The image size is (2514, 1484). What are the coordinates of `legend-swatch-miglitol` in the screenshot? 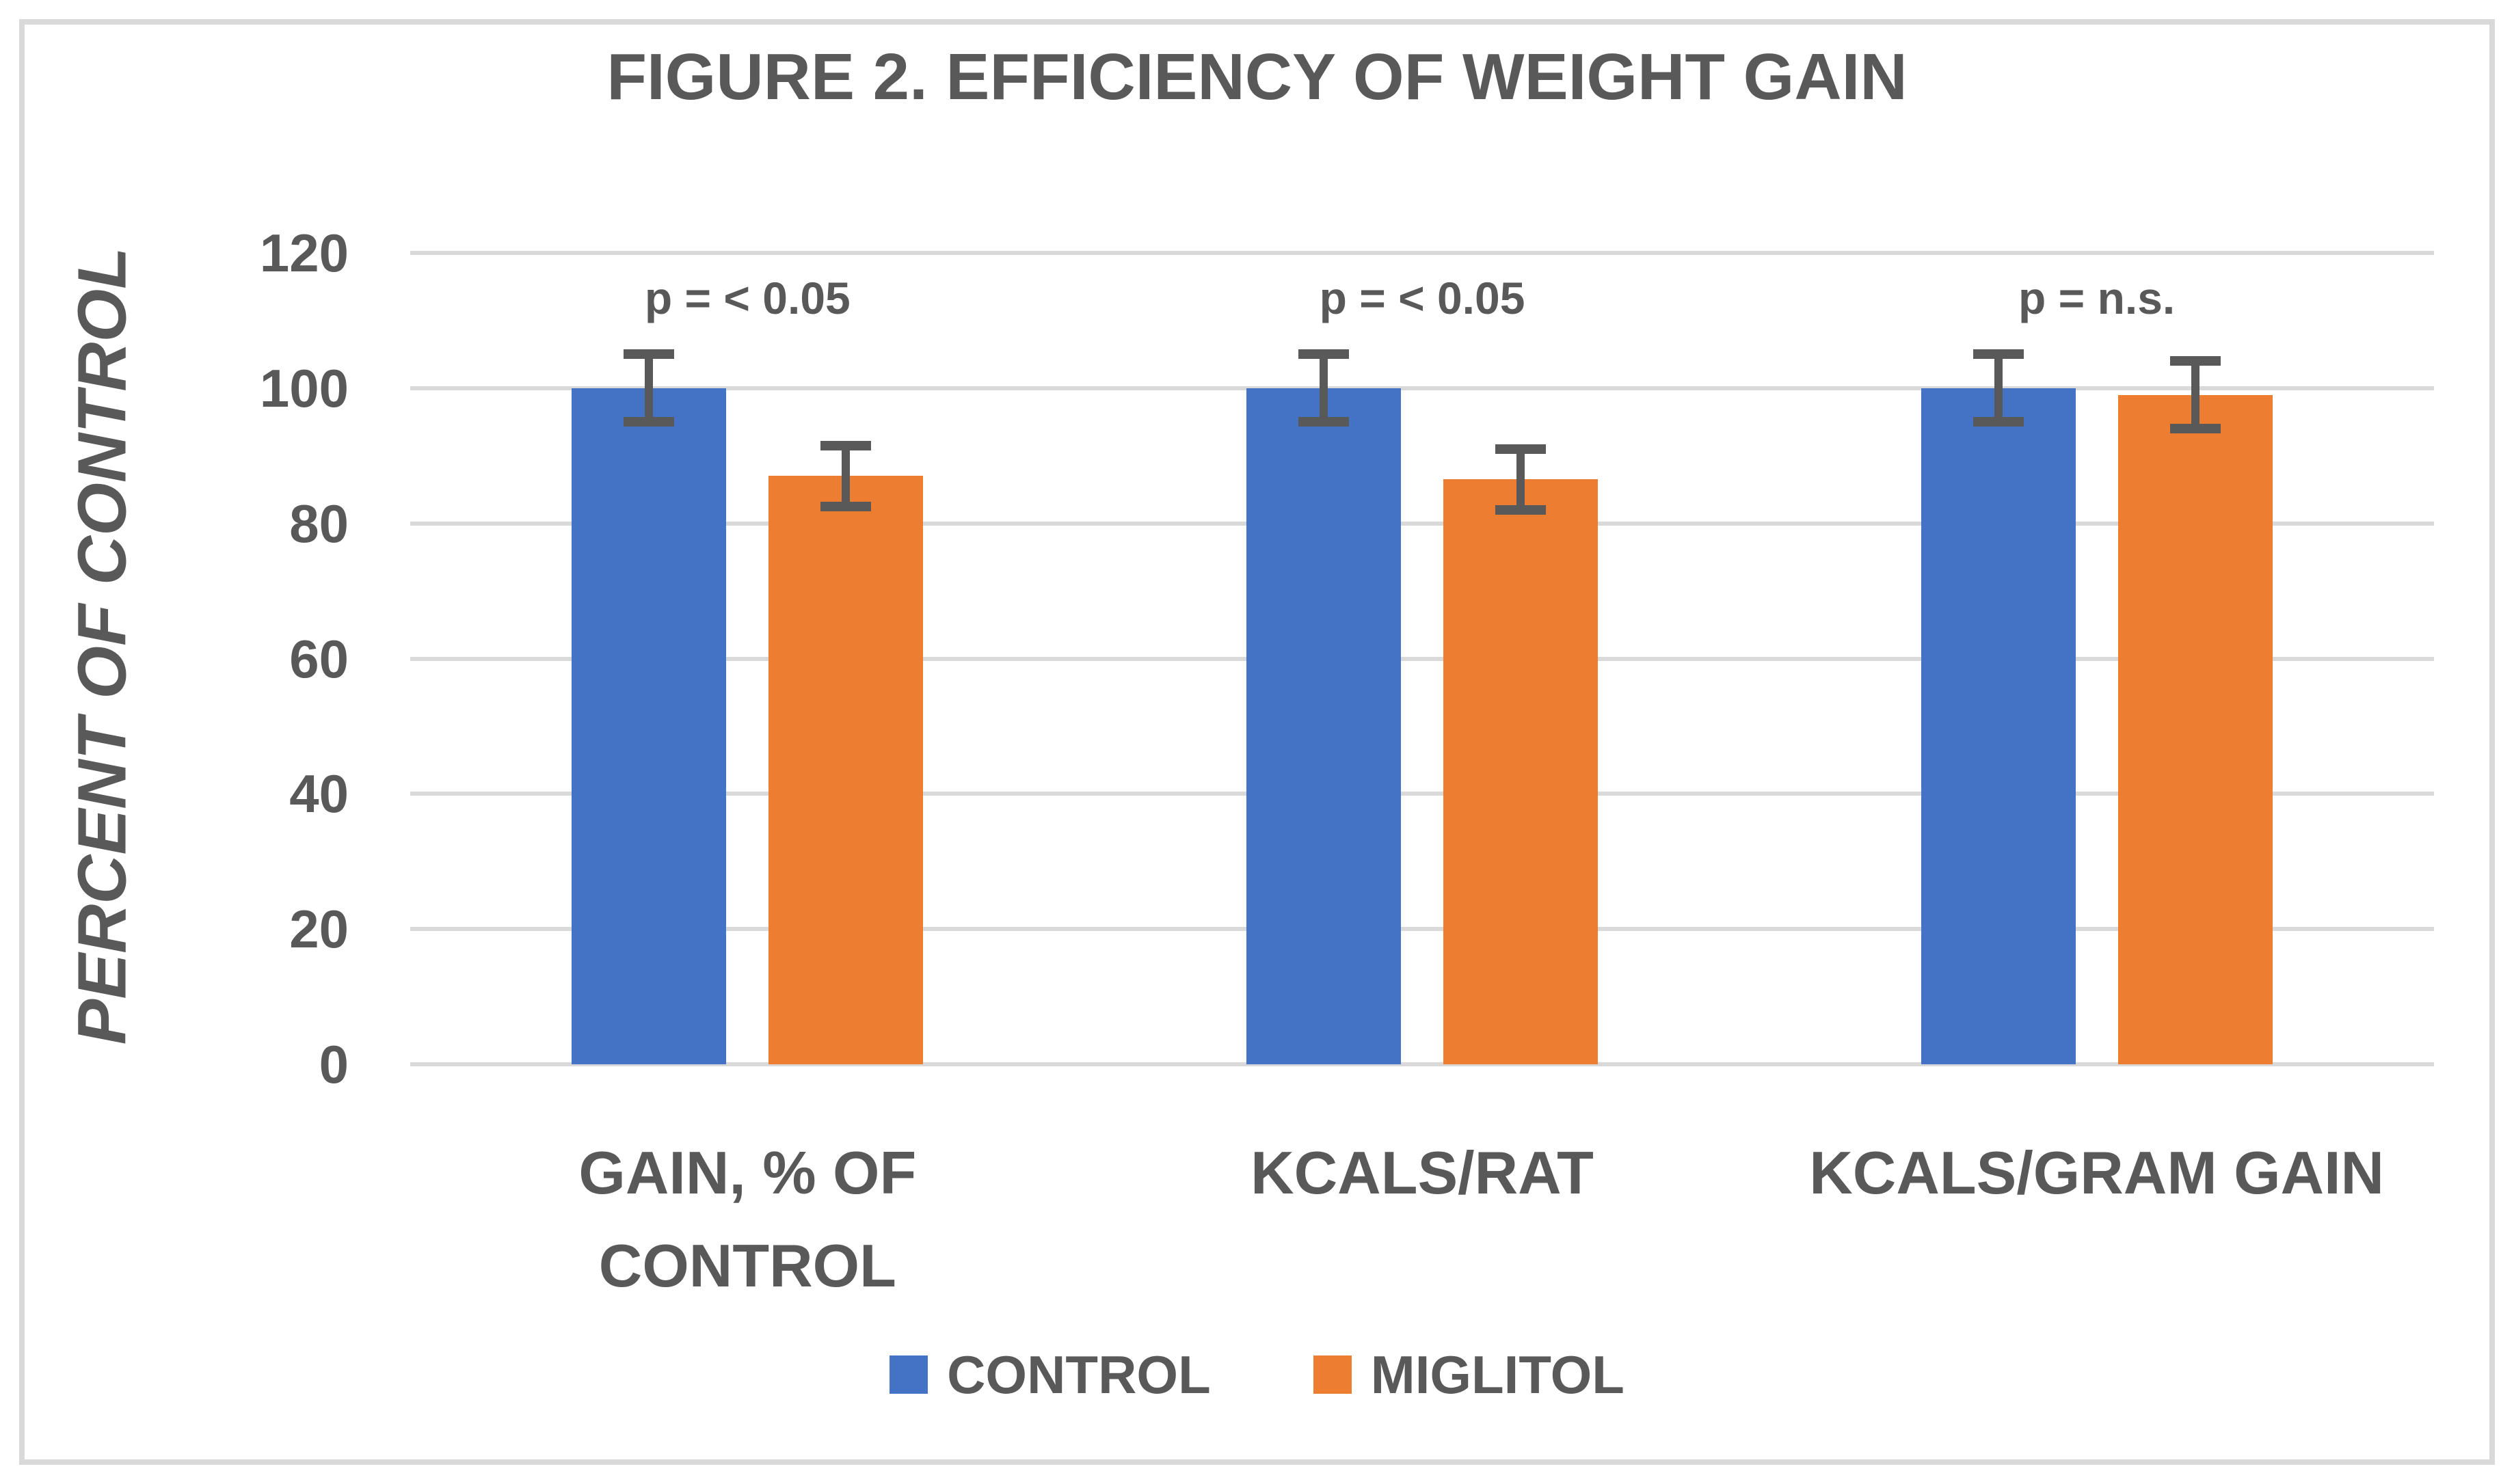 It's located at (1332, 1375).